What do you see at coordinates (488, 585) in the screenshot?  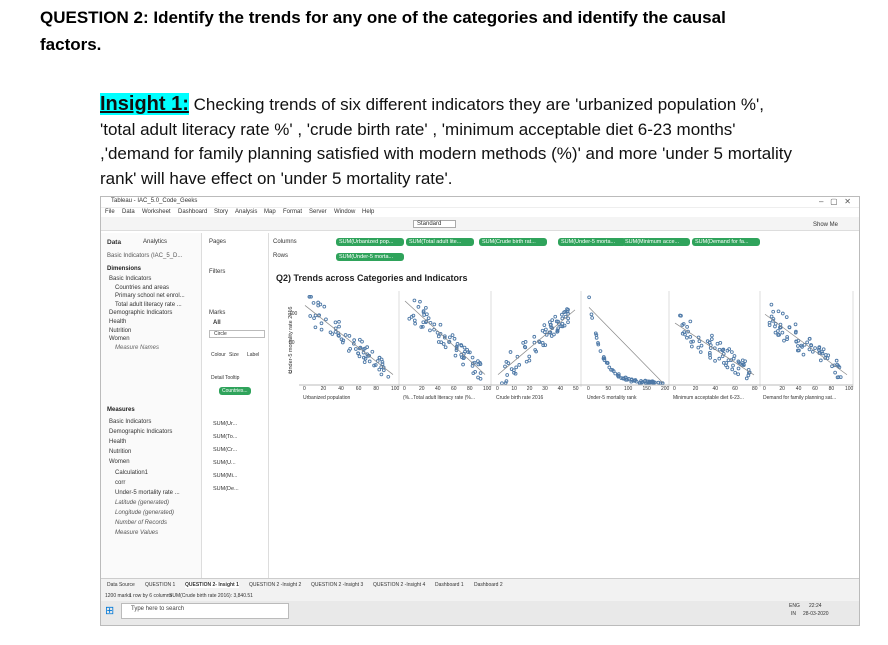 I see `sheet-tab: Dashboard 2` at bounding box center [488, 585].